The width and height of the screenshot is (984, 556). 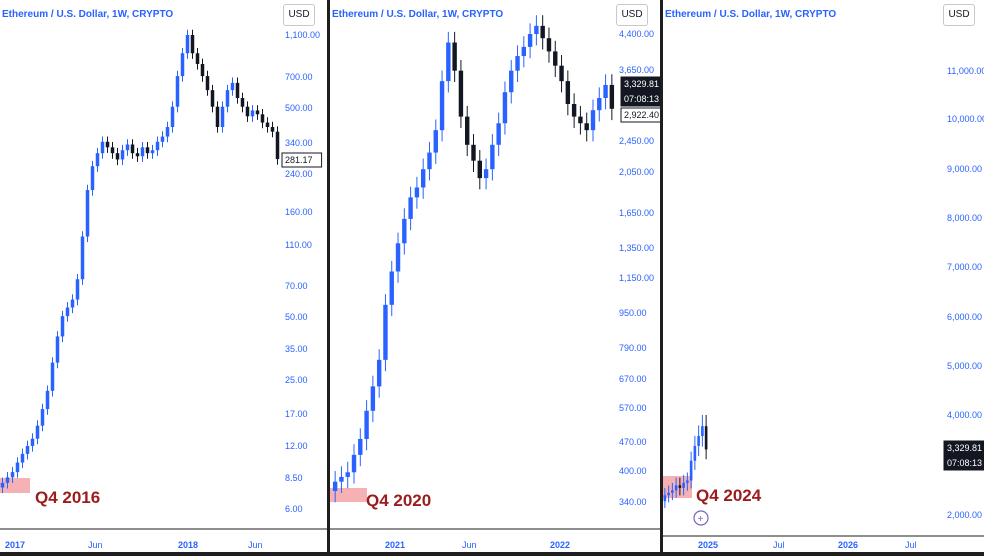 I want to click on y-axis-tick-label: 570.00, so click(x=633, y=408).